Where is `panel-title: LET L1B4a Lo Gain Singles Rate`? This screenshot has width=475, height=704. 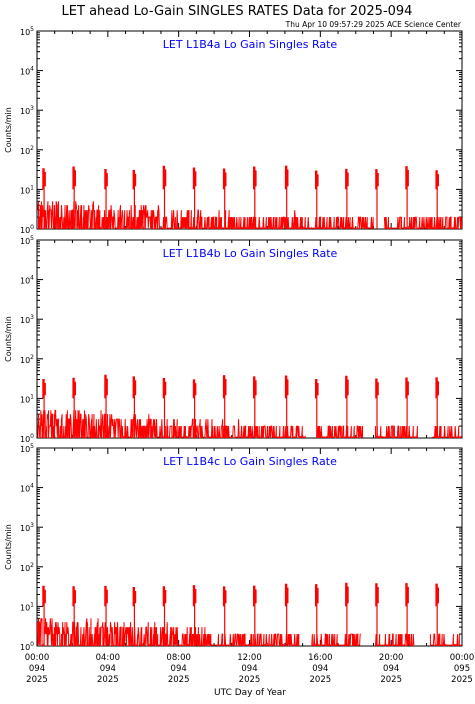
panel-title: LET L1B4a Lo Gain Singles Rate is located at coordinates (250, 44).